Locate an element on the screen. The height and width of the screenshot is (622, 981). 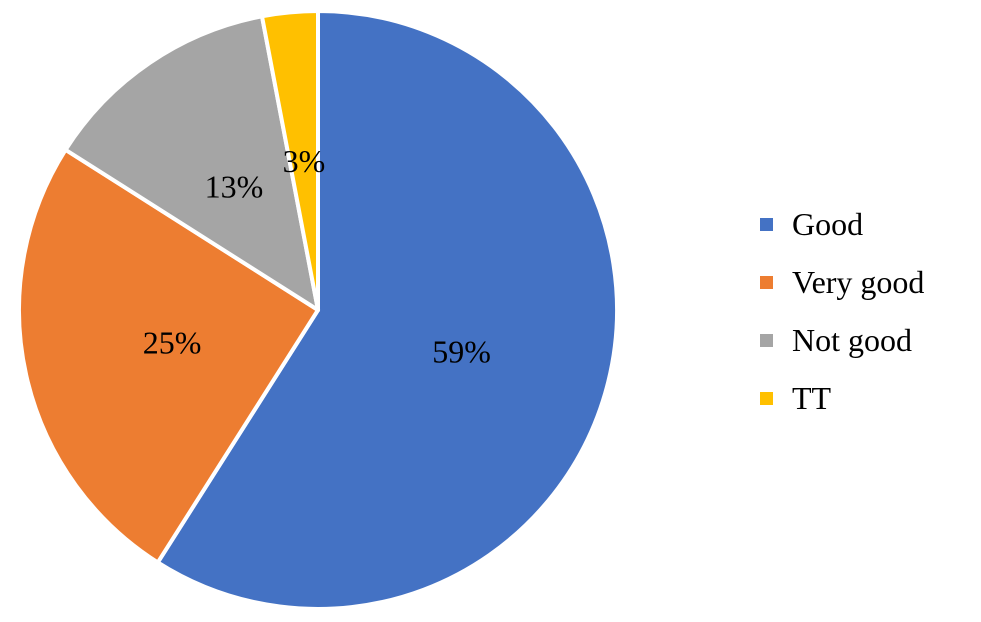
pie-label-tt: 3% is located at coordinates (304, 161).